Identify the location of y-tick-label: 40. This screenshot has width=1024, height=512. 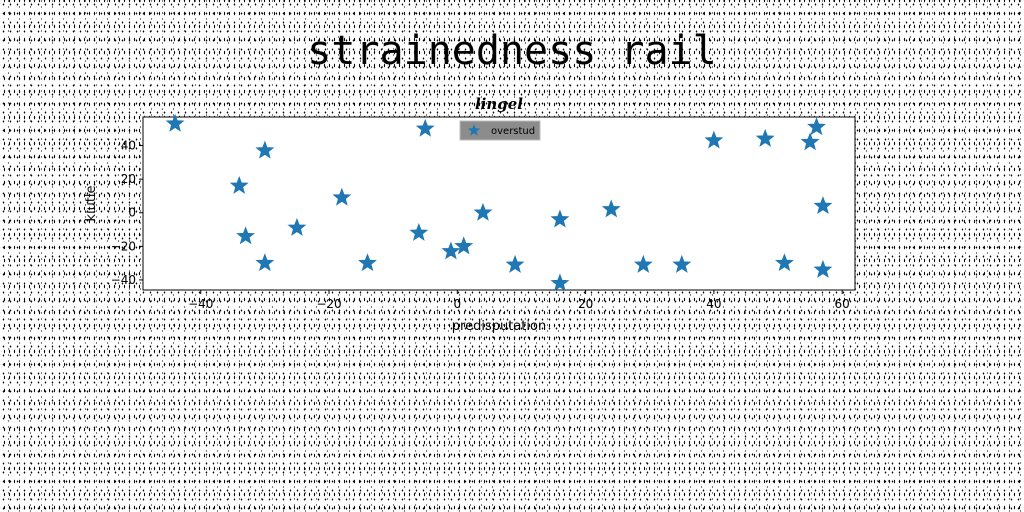
(128, 146).